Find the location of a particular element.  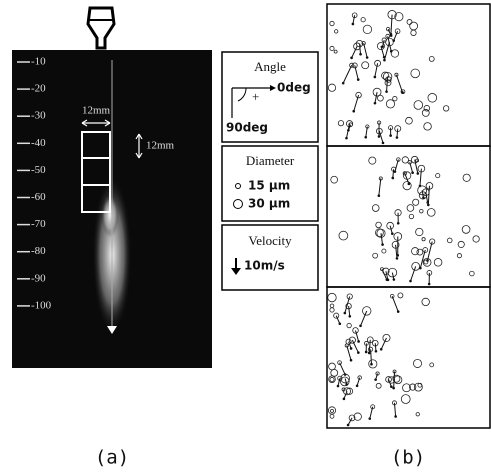

small-circle is located at coordinates (238, 186).